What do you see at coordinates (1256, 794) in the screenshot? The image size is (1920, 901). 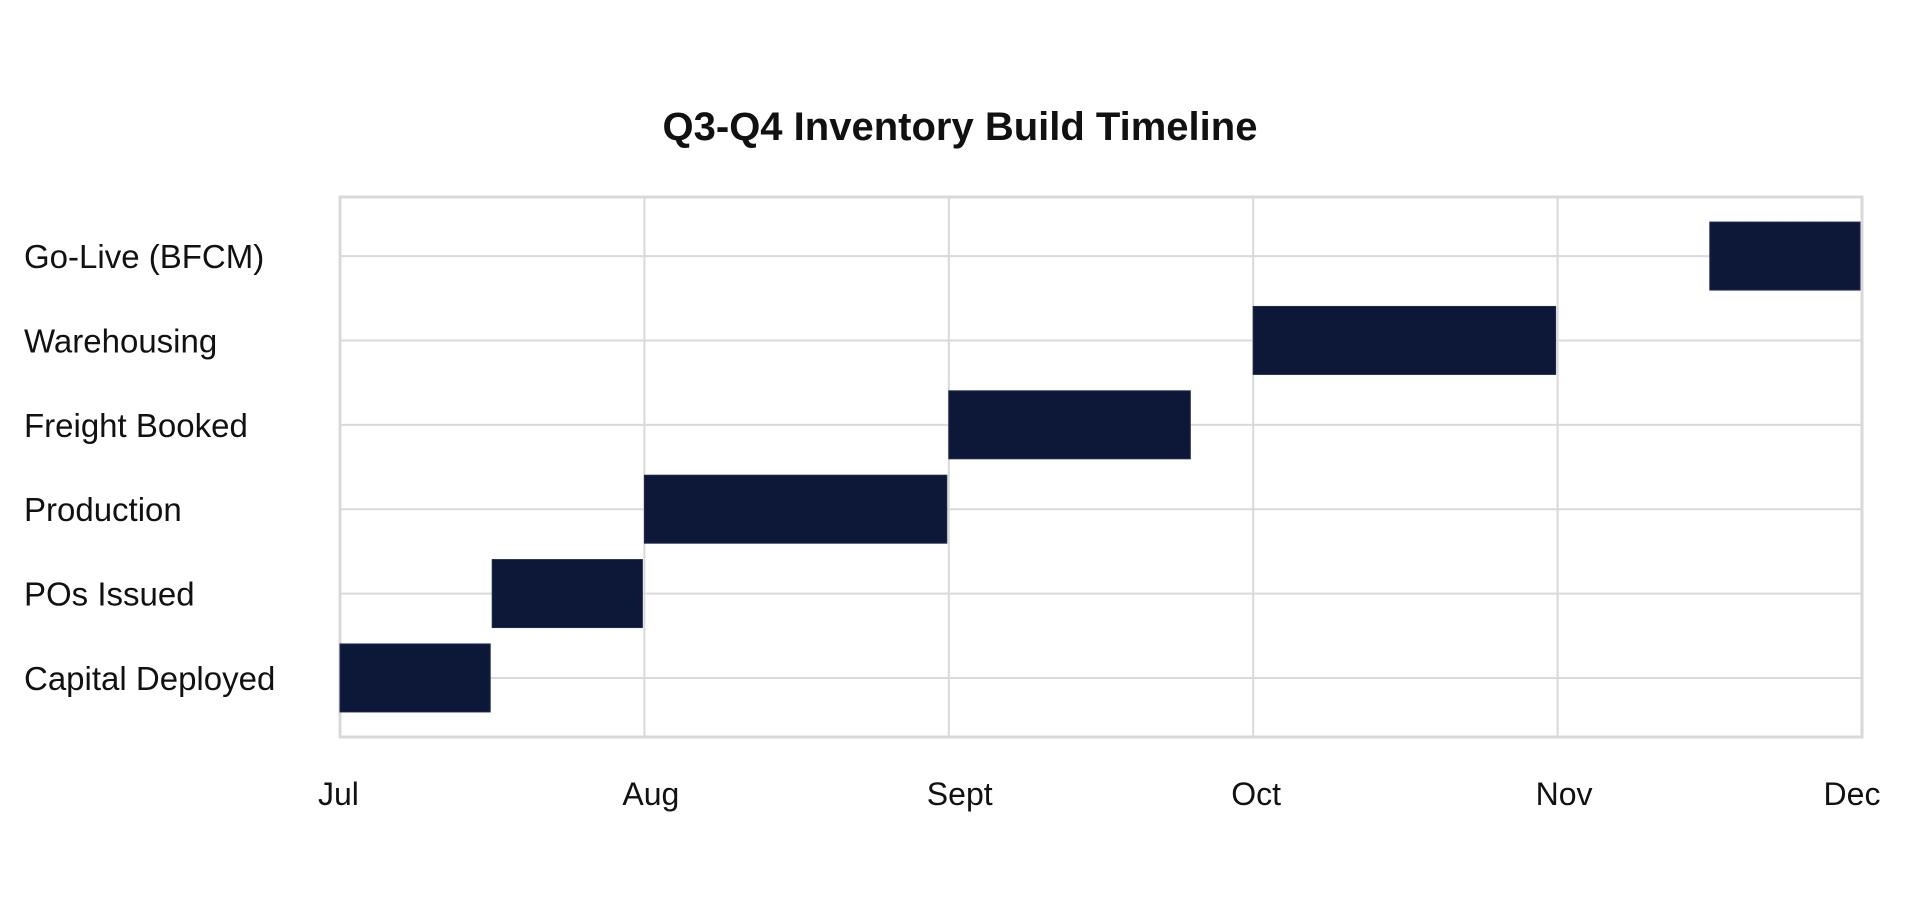 I see `x-tick-label: Oct` at bounding box center [1256, 794].